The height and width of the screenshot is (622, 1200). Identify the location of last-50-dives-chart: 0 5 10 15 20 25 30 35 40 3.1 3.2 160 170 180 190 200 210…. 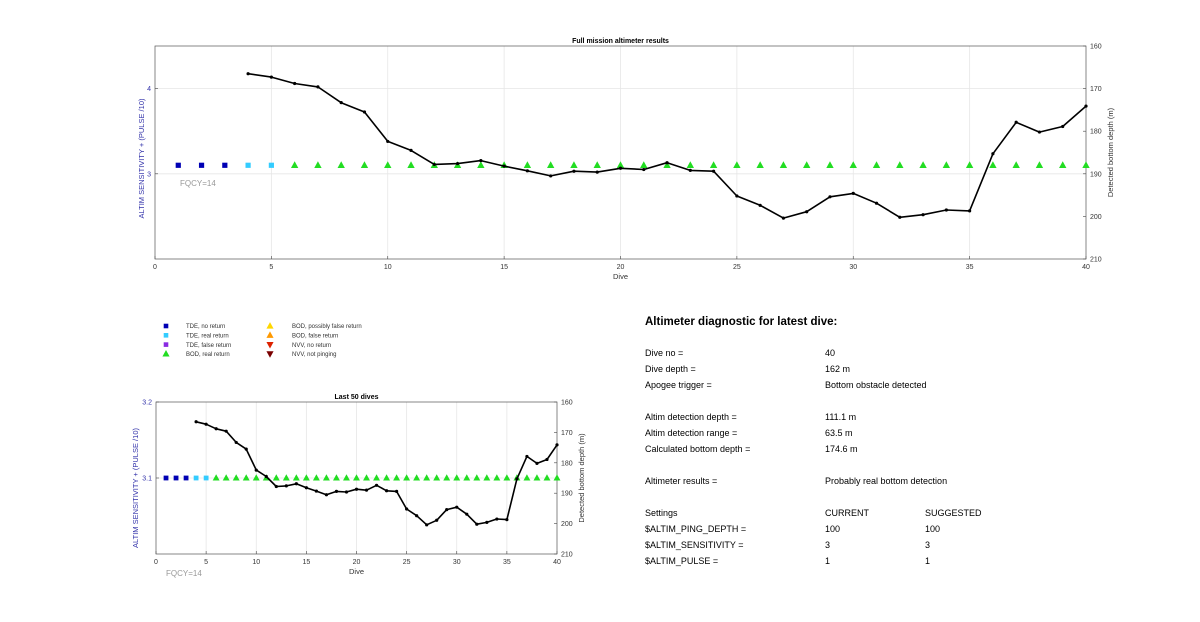
(358, 486).